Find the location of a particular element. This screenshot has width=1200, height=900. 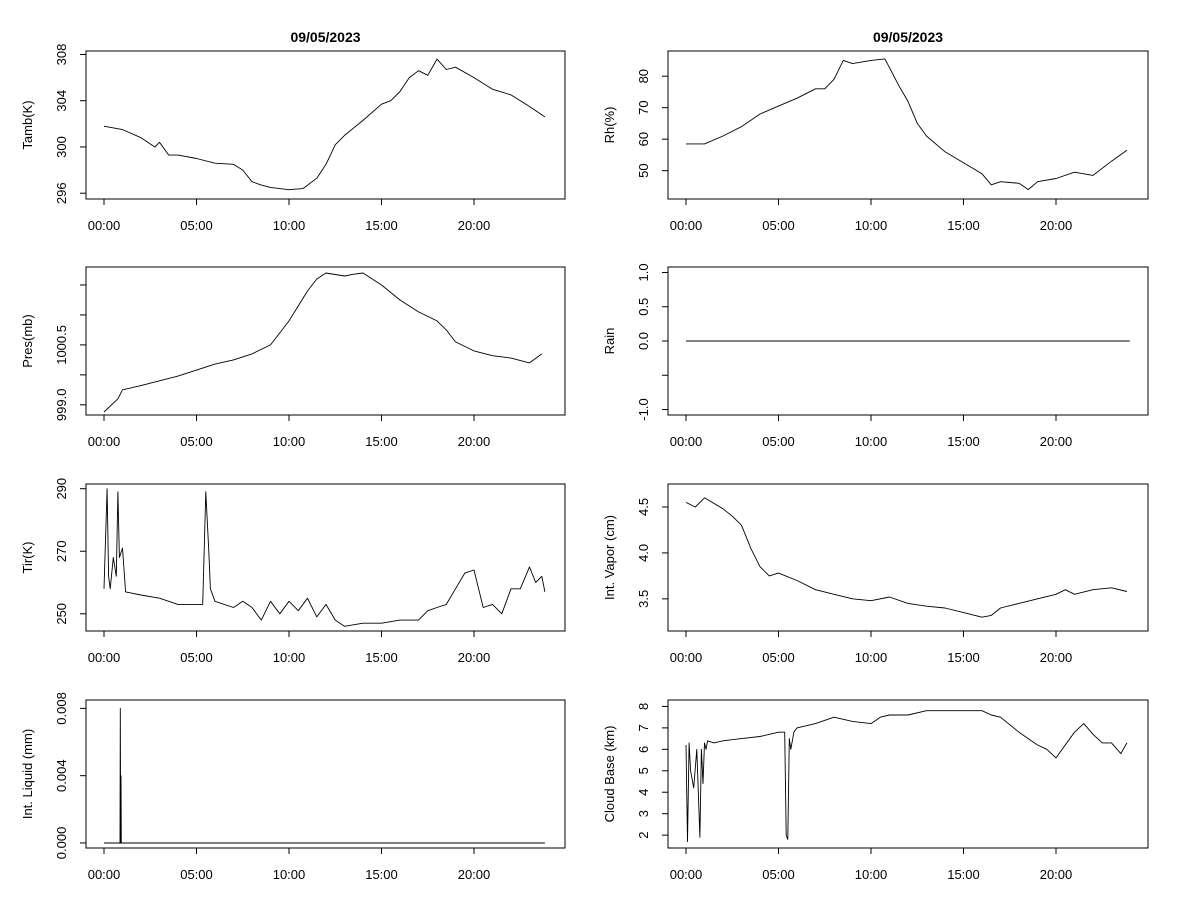

y-tick-label: 0.004 is located at coordinates (61, 775).